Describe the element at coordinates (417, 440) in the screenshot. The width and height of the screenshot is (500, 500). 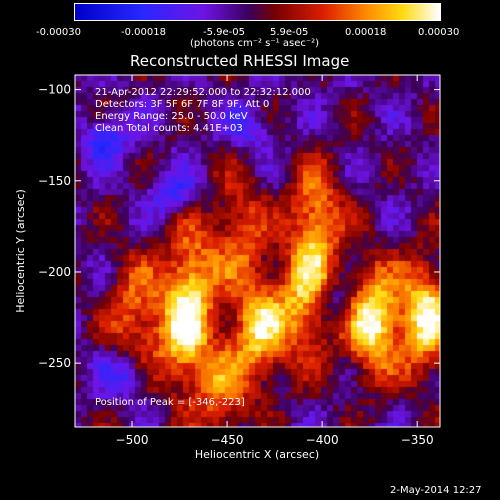
I see `x-tick-label: −350` at that location.